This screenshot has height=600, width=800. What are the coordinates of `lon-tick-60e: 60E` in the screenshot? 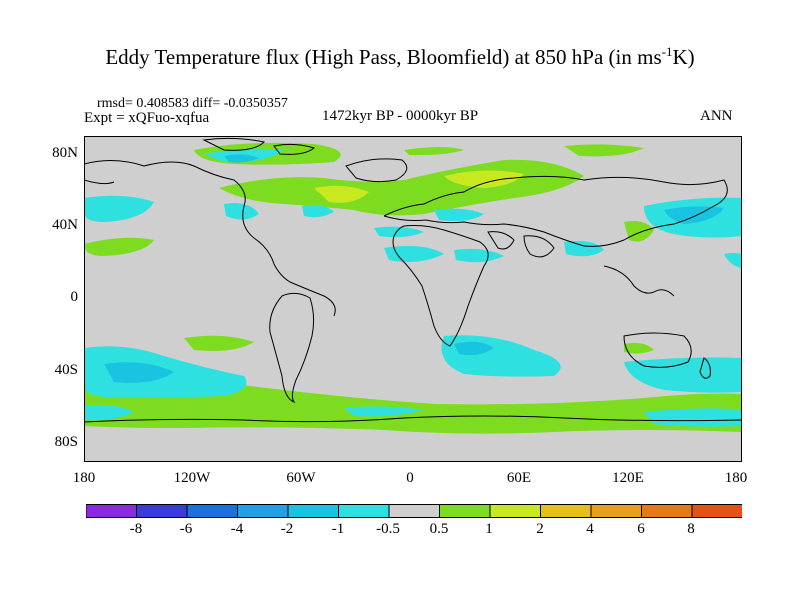 It's located at (519, 478).